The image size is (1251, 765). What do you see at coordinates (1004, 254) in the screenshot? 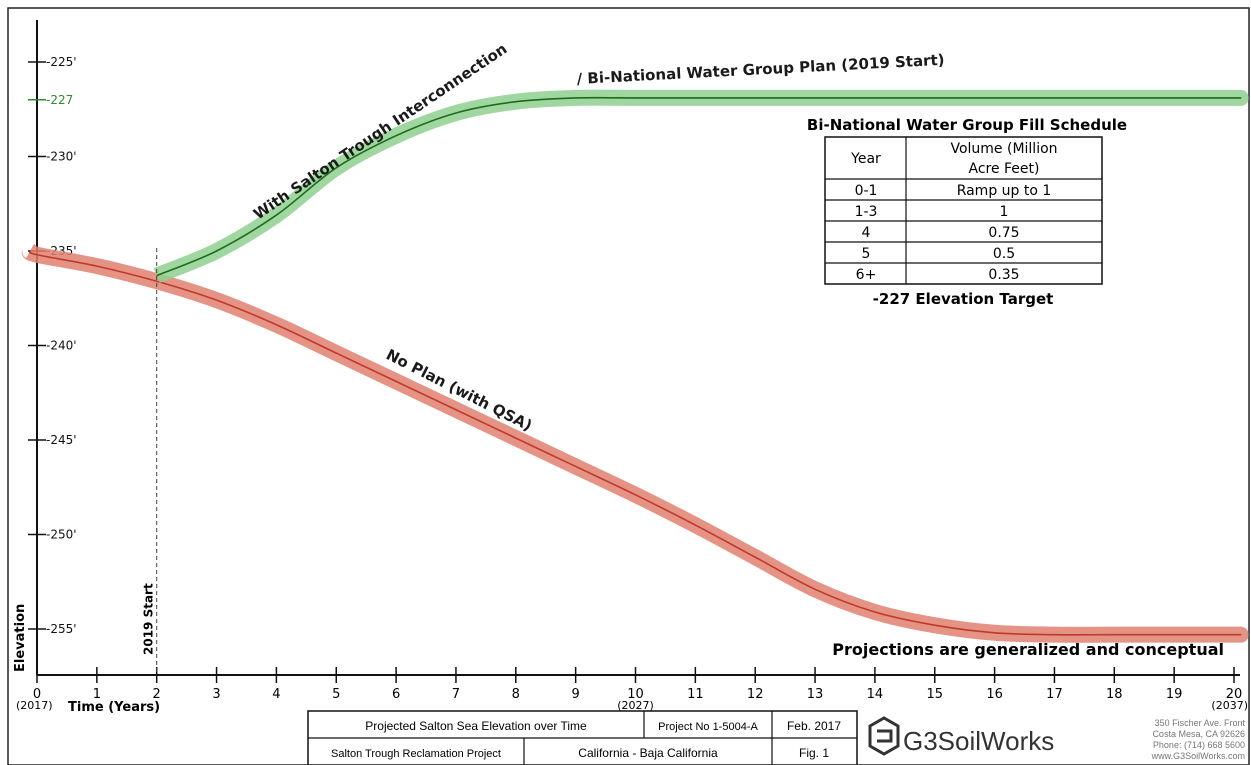
I see `schedule-cell-volume: 0.5` at bounding box center [1004, 254].